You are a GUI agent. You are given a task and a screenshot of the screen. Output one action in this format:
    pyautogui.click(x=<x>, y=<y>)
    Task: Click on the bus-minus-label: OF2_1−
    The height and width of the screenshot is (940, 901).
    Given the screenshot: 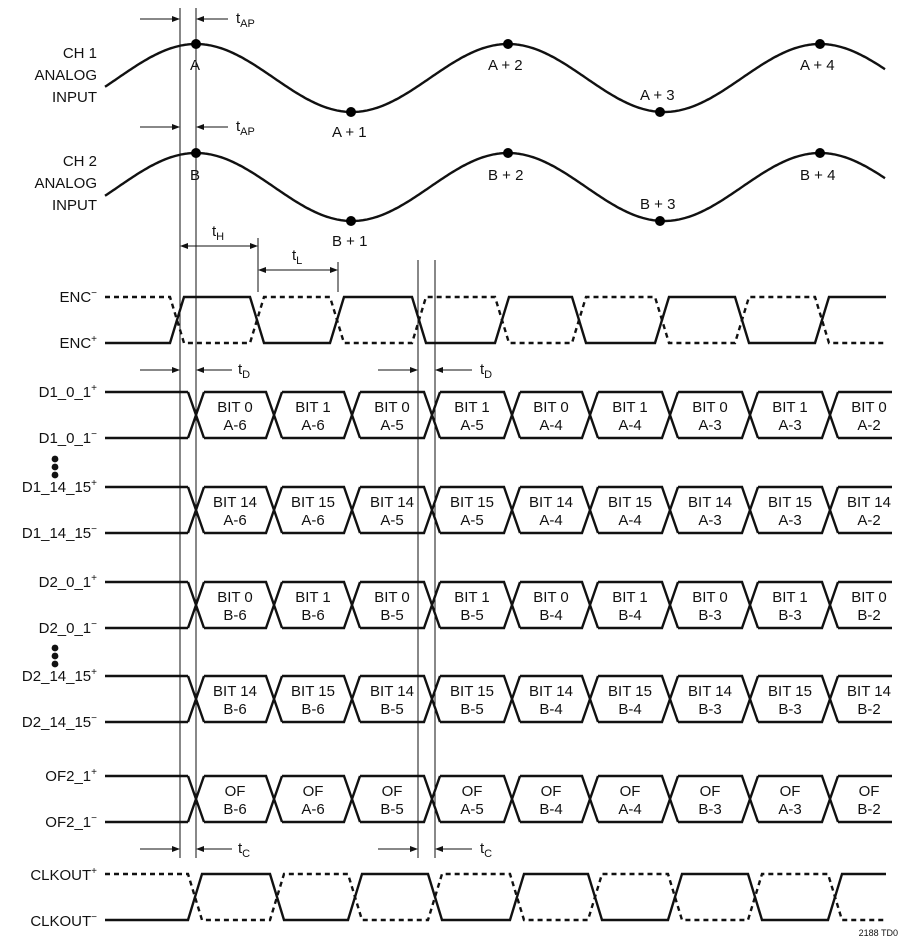 What is the action you would take?
    pyautogui.click(x=71, y=822)
    